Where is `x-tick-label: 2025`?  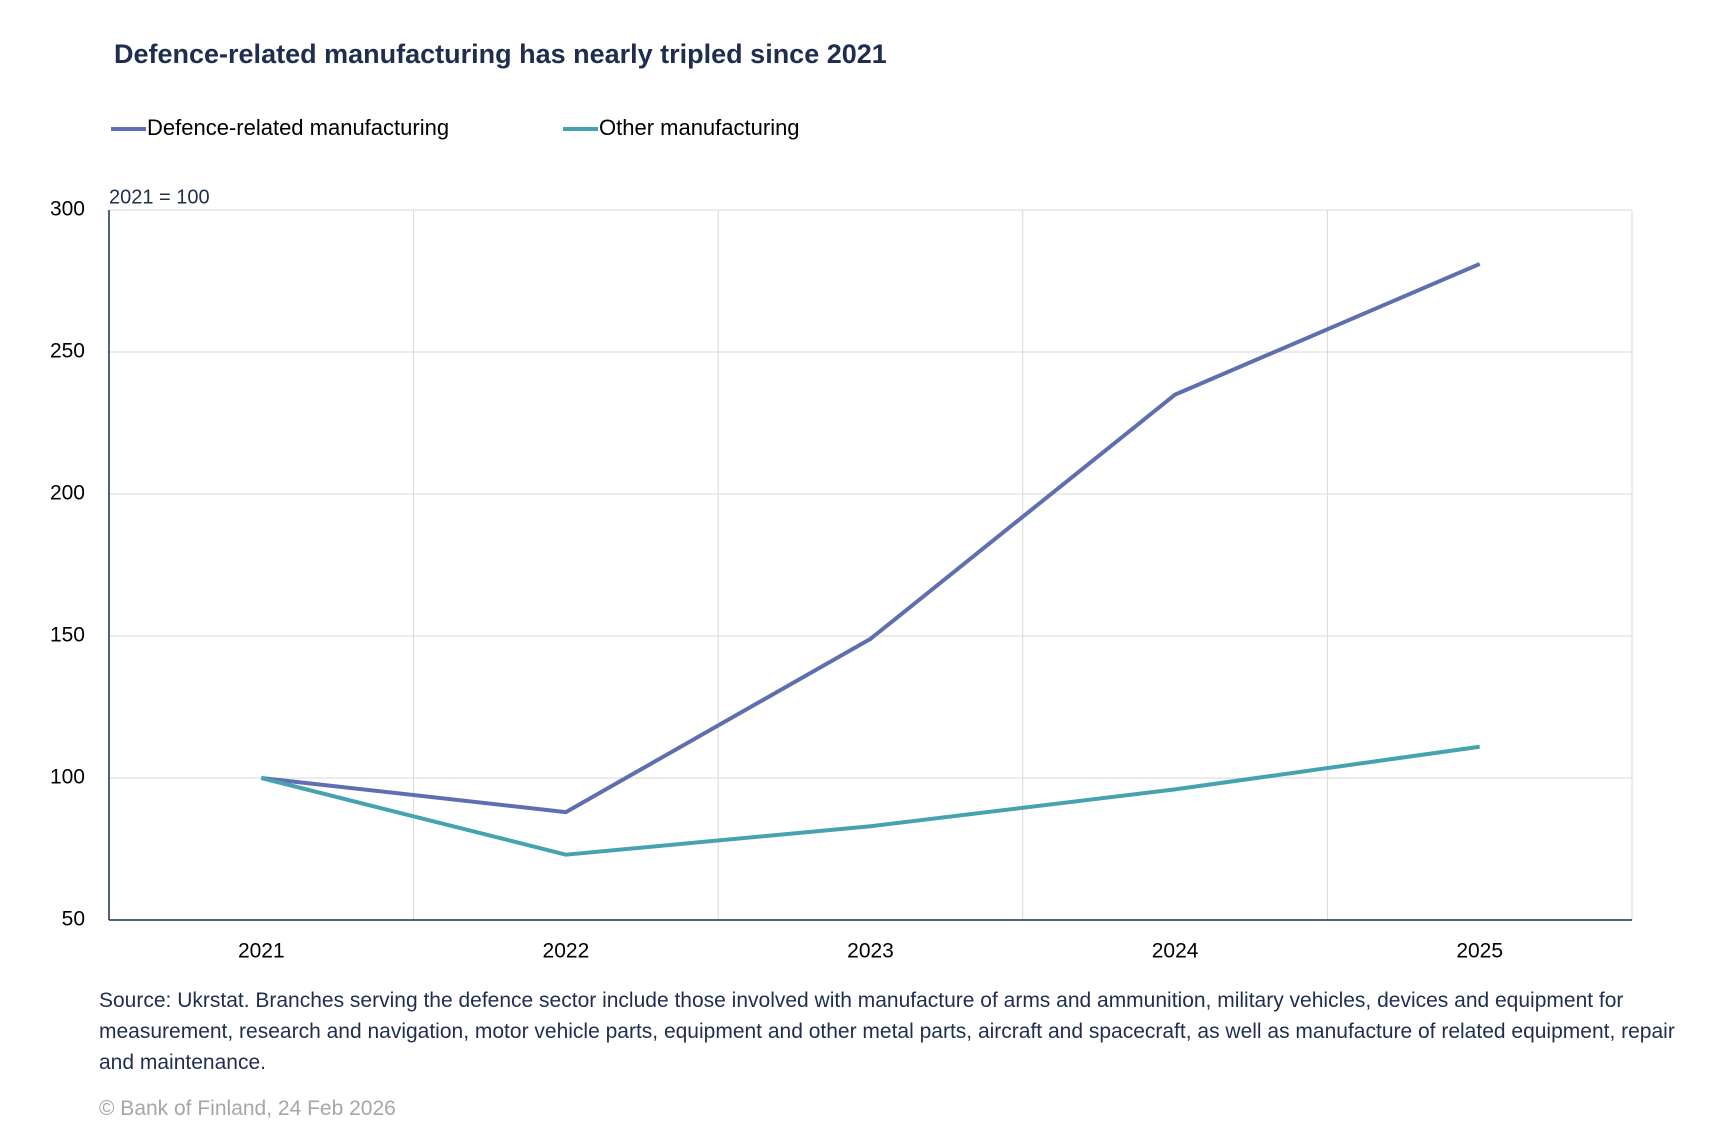 x-tick-label: 2025 is located at coordinates (1479, 951).